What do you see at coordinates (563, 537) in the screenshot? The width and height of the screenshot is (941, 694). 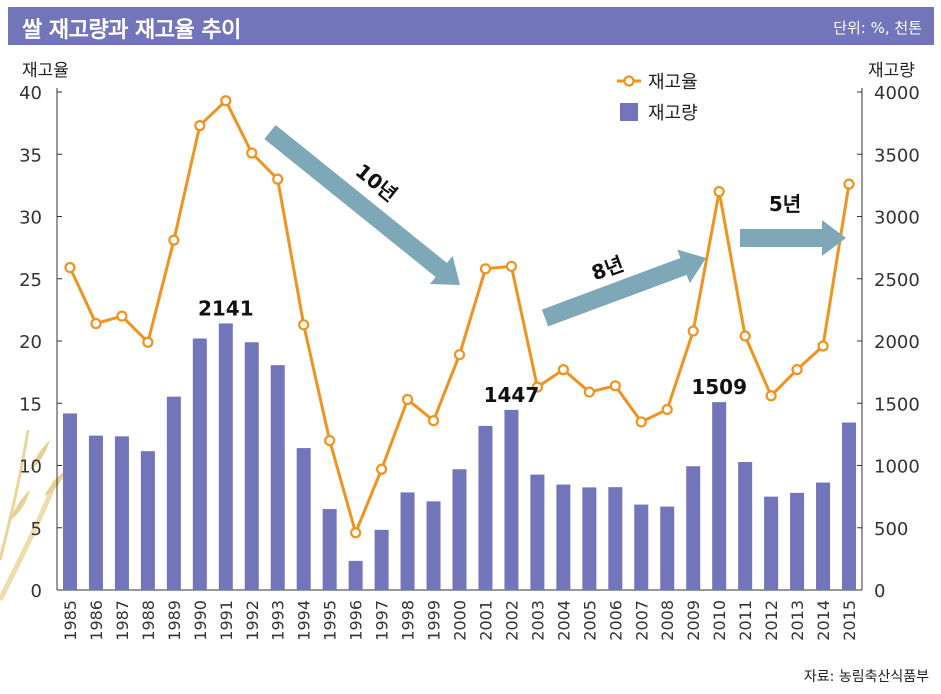 I see `bar-2004` at bounding box center [563, 537].